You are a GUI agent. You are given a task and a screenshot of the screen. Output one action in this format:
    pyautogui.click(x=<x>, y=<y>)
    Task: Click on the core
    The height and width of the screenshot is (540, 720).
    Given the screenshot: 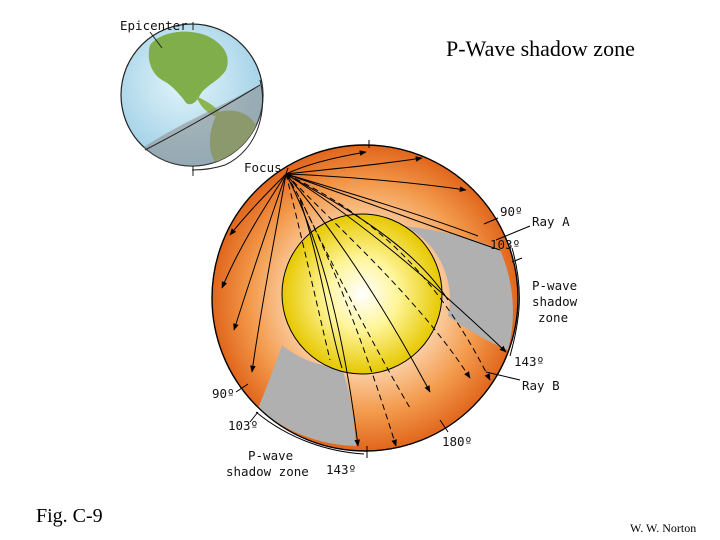 What is the action you would take?
    pyautogui.click(x=362, y=294)
    